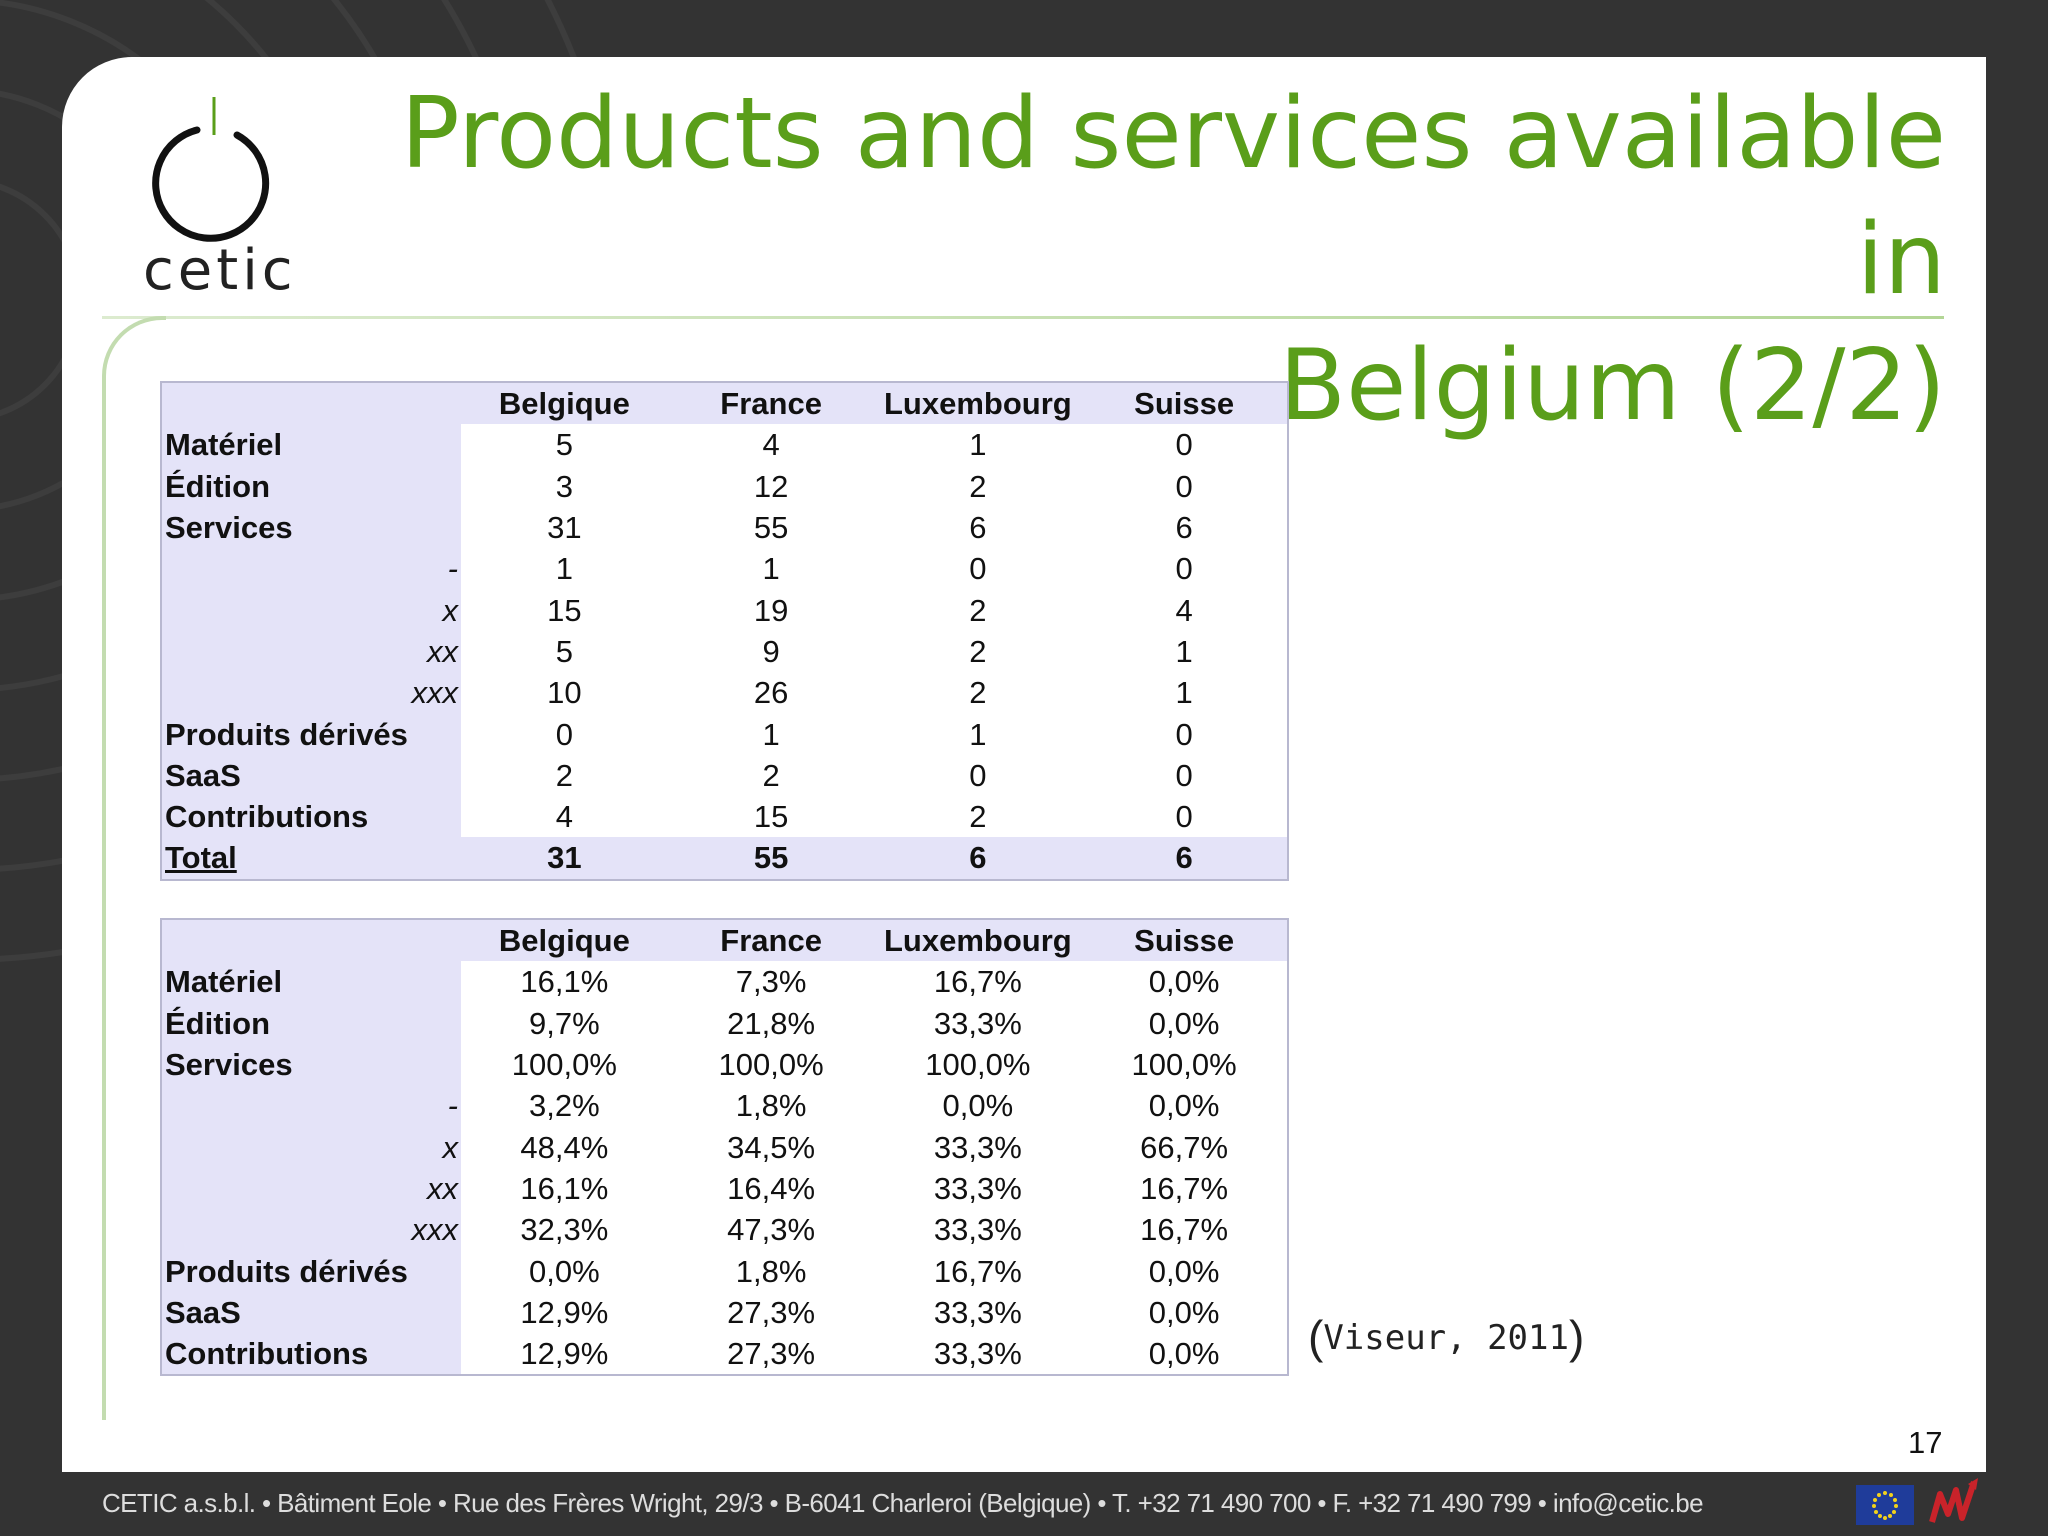 The width and height of the screenshot is (2048, 1536). I want to click on citation-close-paren: ), so click(1576, 1337).